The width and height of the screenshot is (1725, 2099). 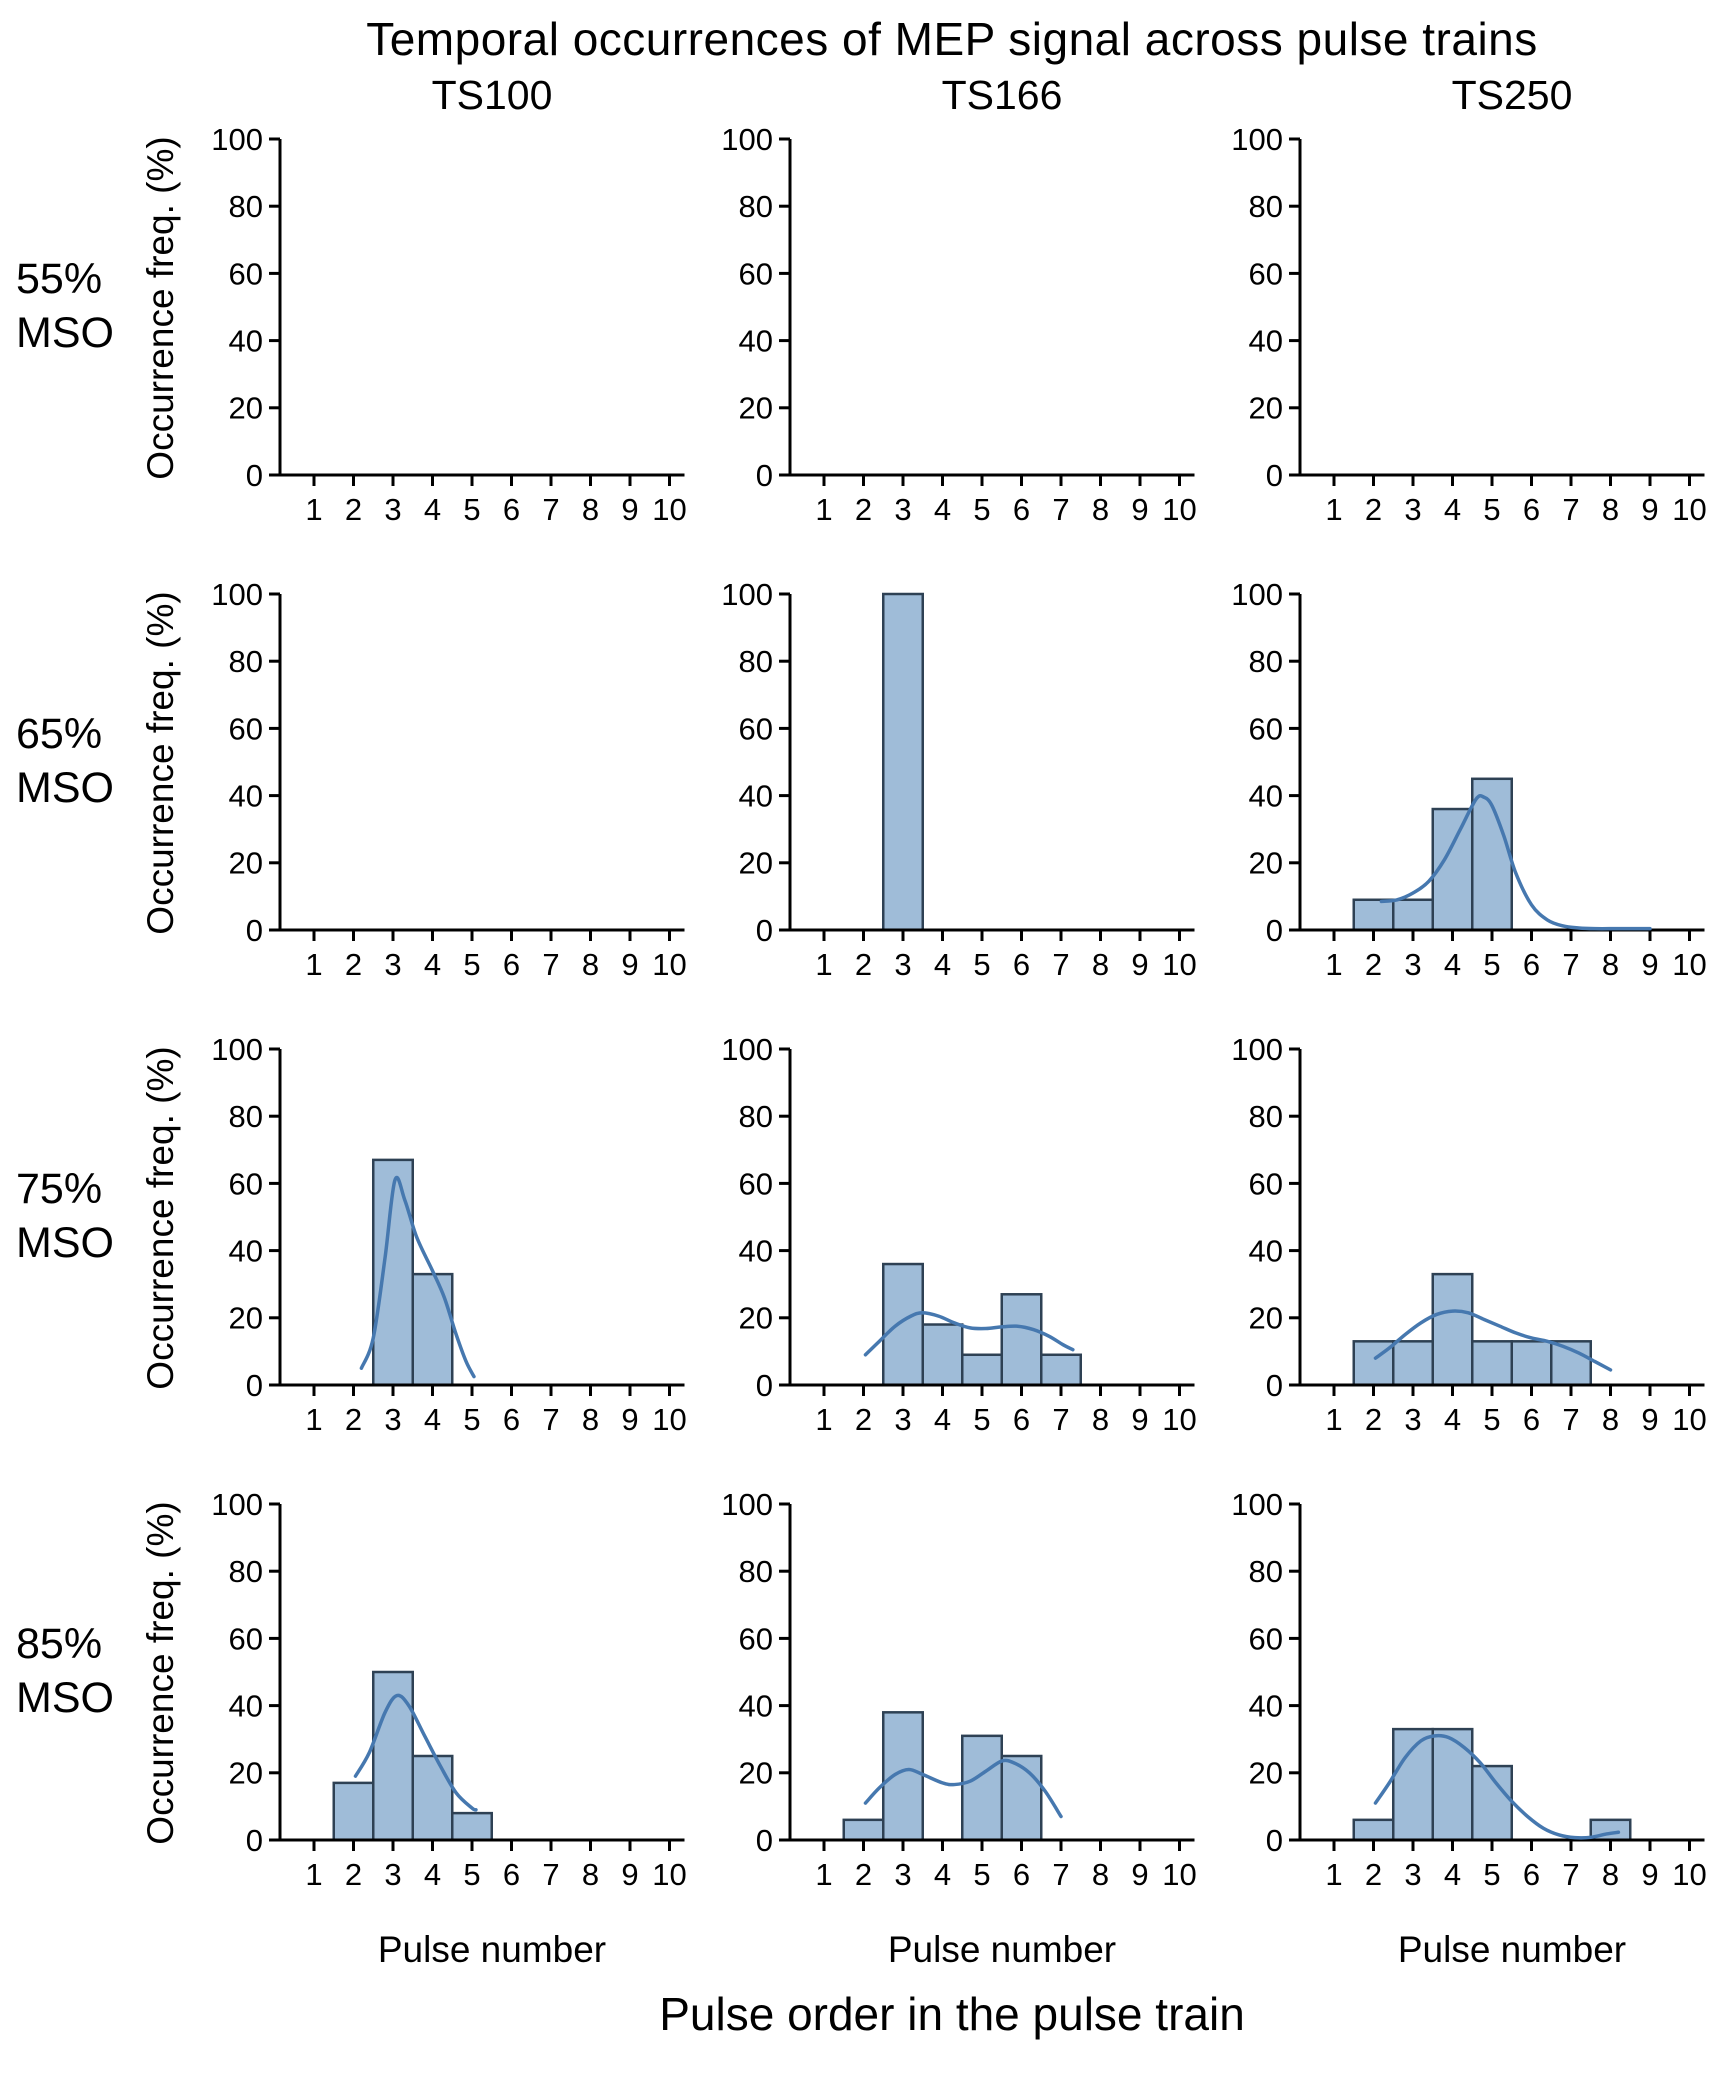 I want to click on subplot-65-ts100: 0 20 40 60 80 100 1 2 3 4 5 6 7 8 9 10, so click(x=448, y=780).